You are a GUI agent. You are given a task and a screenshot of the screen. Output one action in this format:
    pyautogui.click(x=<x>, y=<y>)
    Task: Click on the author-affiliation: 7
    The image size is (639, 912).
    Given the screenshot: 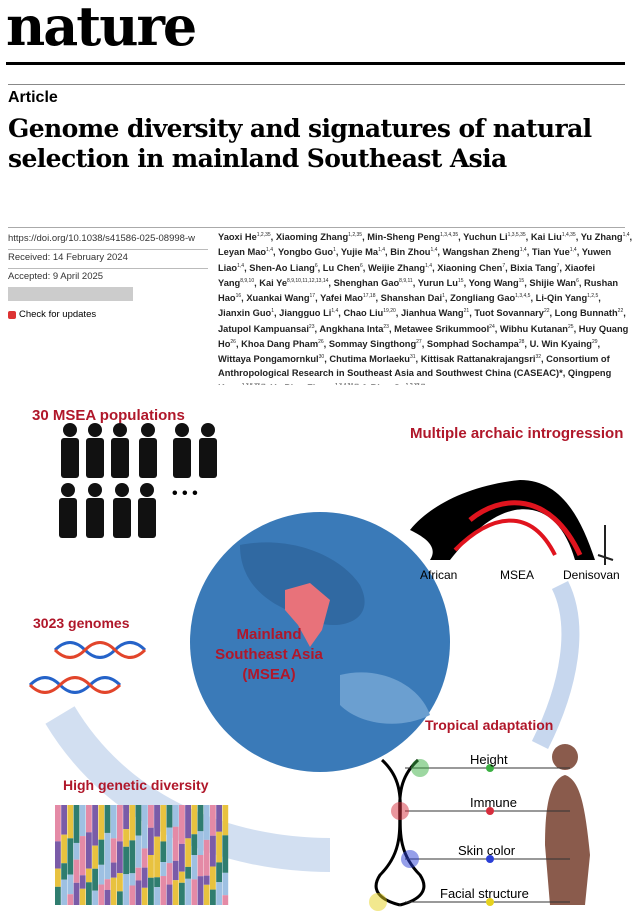 What is the action you would take?
    pyautogui.click(x=504, y=265)
    